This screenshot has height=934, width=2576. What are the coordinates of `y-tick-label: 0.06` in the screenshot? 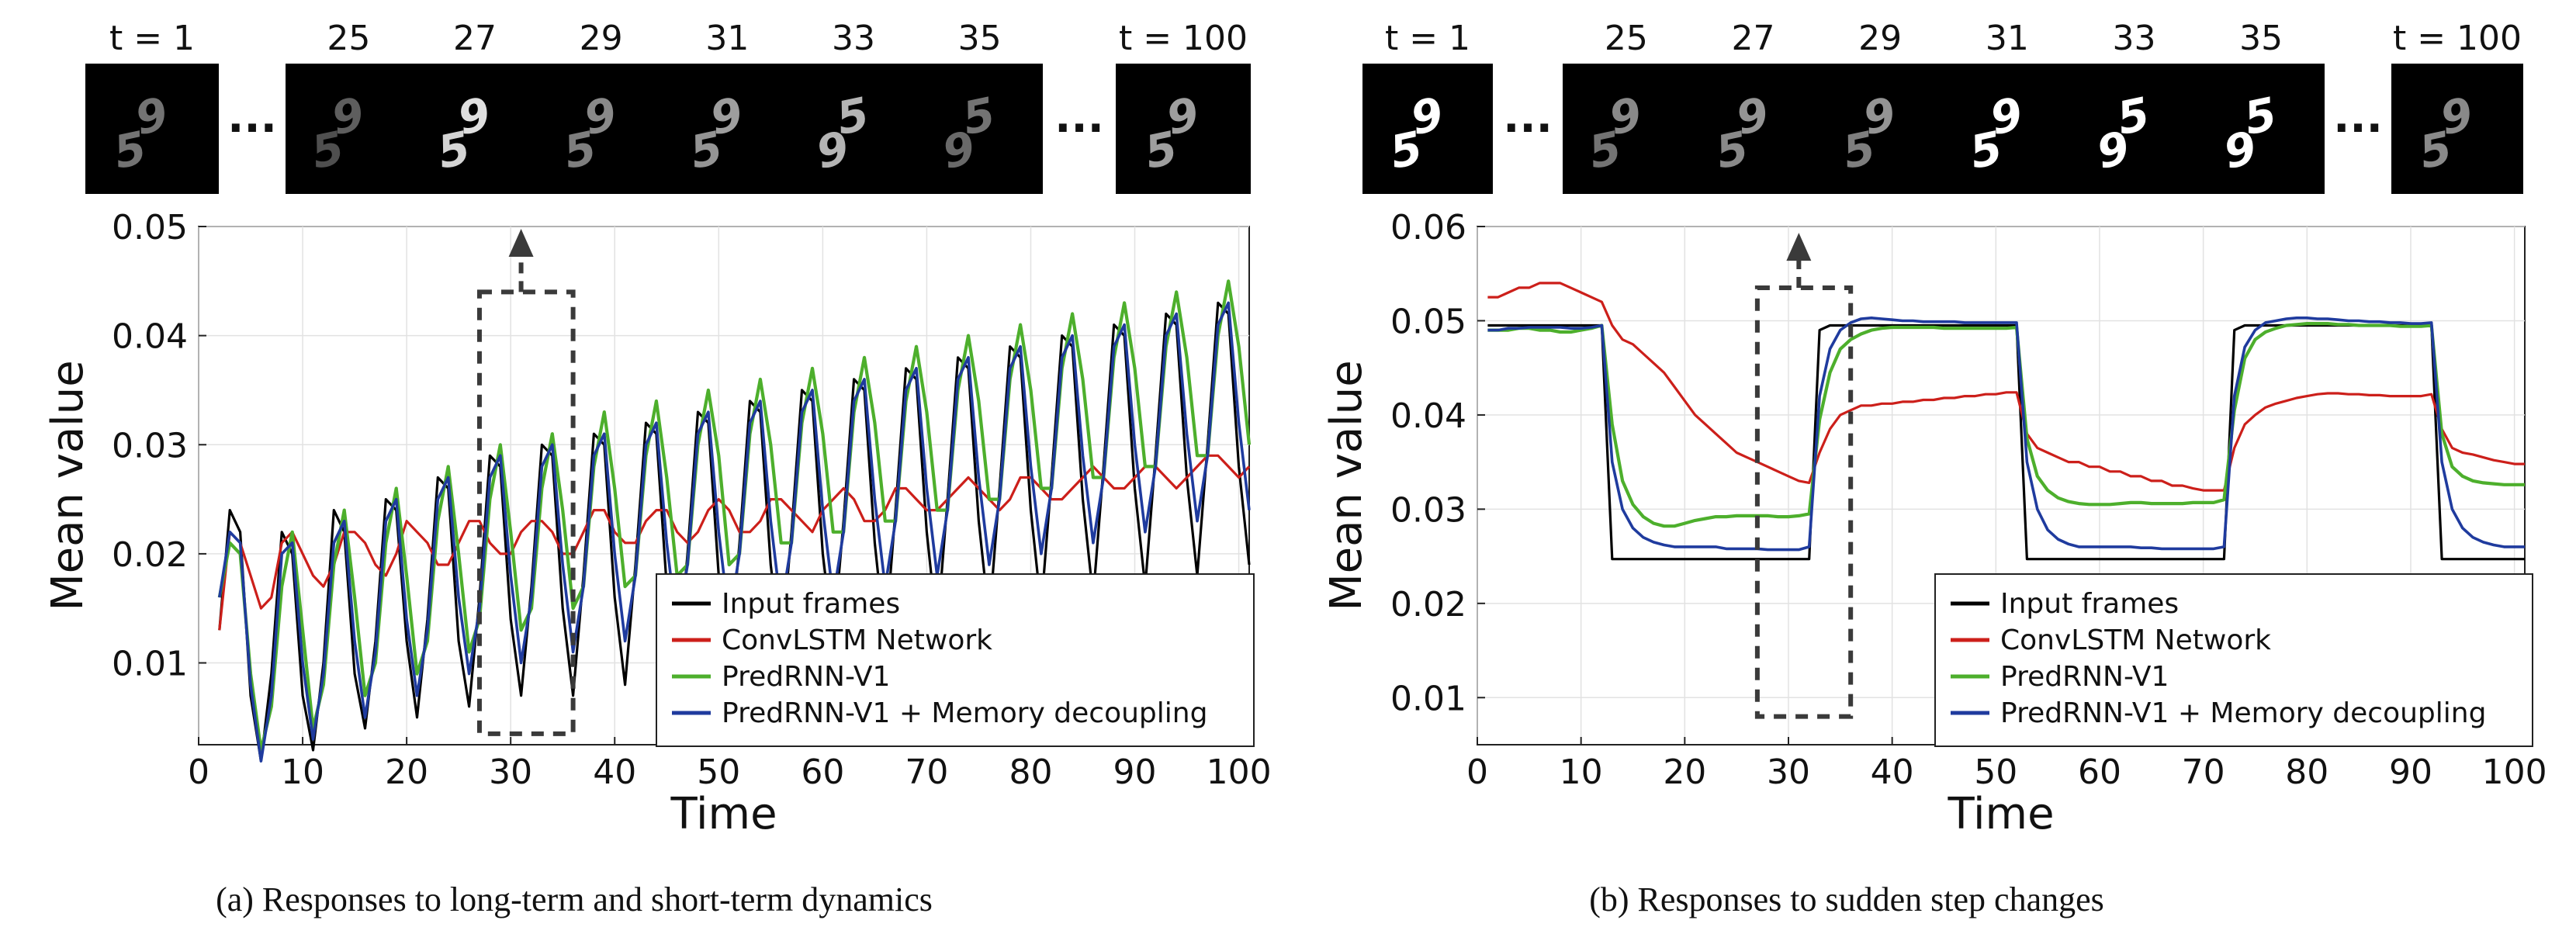 It's located at (1428, 227).